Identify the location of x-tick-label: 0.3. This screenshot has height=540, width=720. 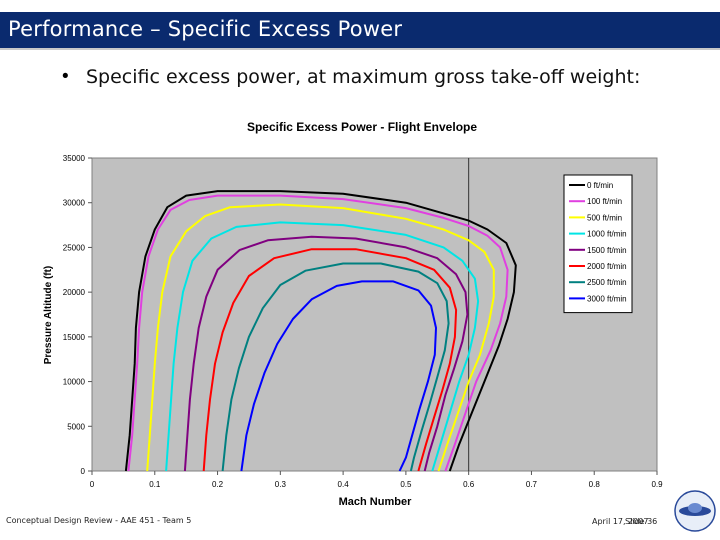
(281, 484).